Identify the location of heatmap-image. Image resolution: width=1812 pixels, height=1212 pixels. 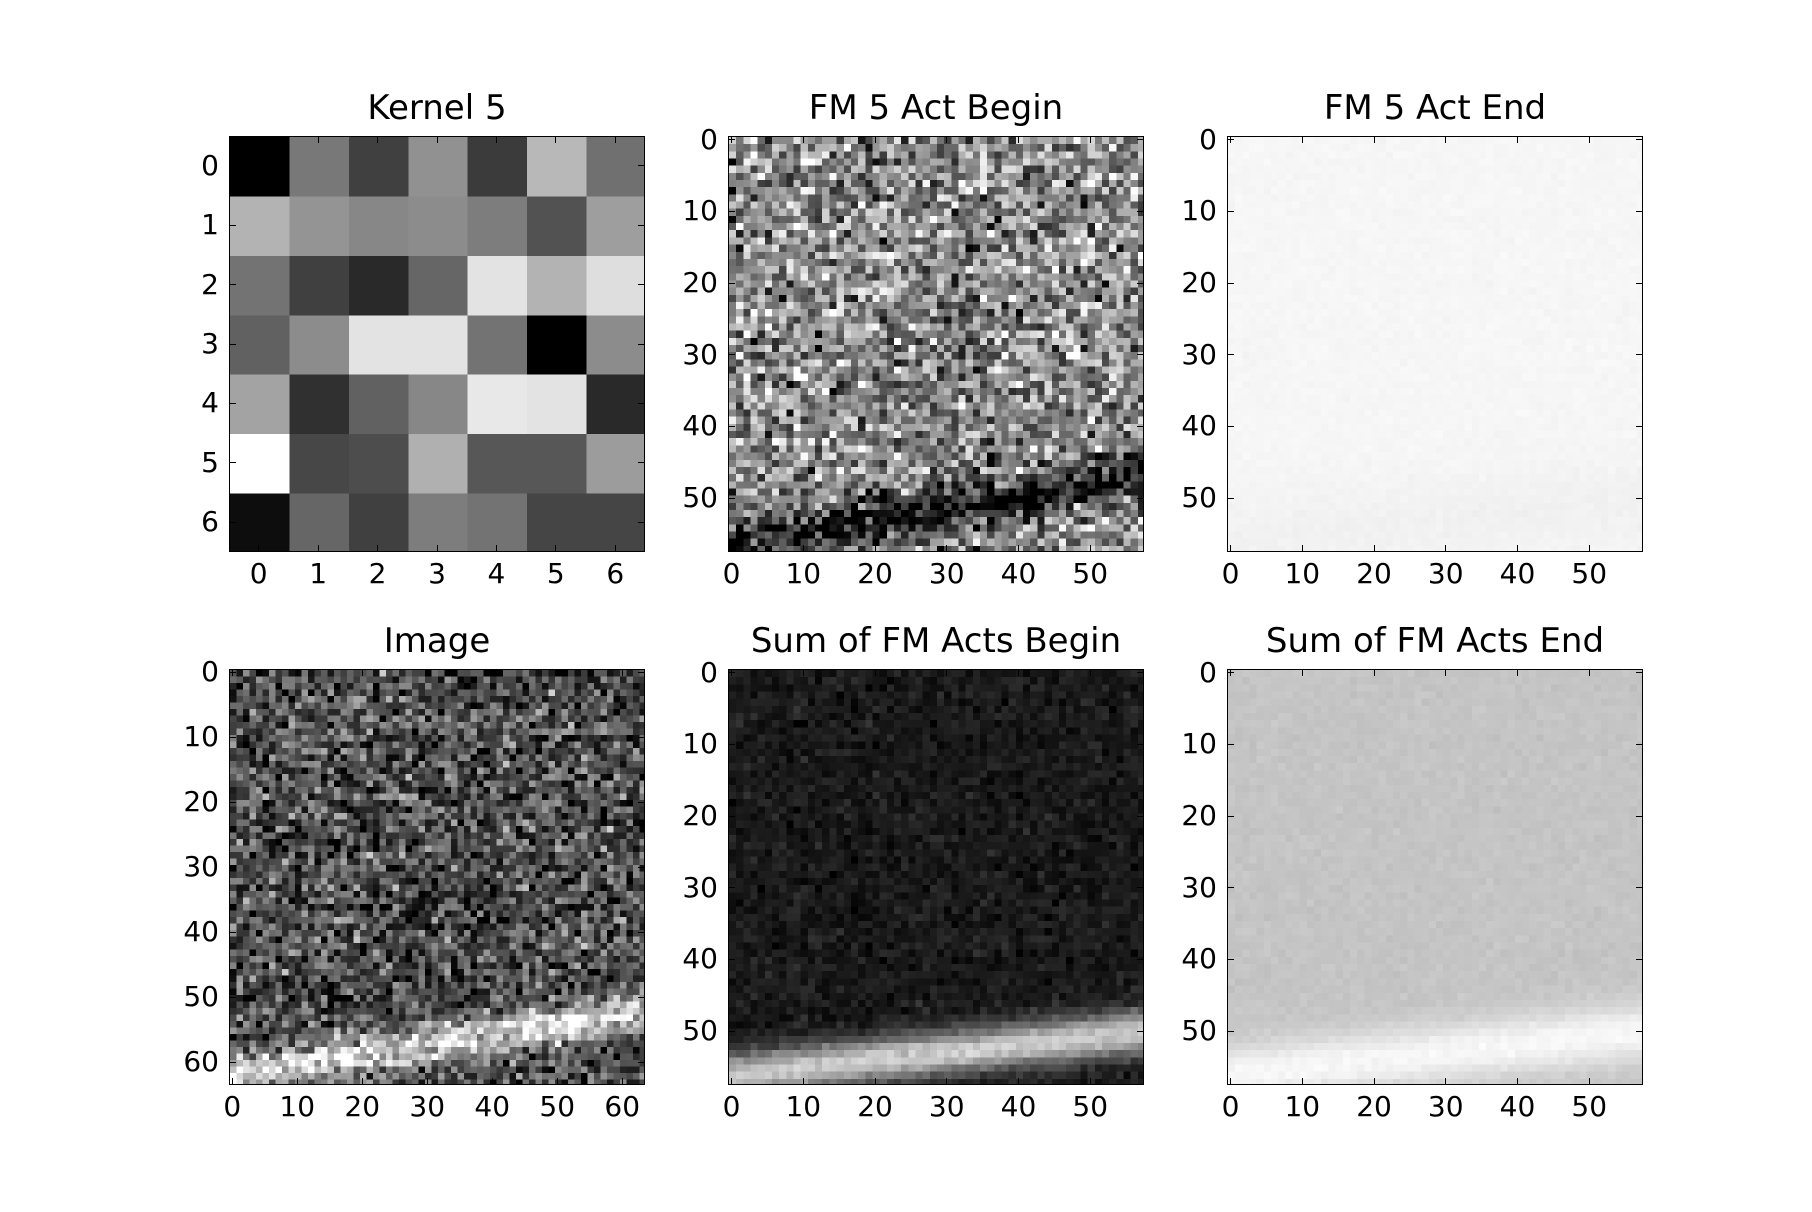
(936, 344).